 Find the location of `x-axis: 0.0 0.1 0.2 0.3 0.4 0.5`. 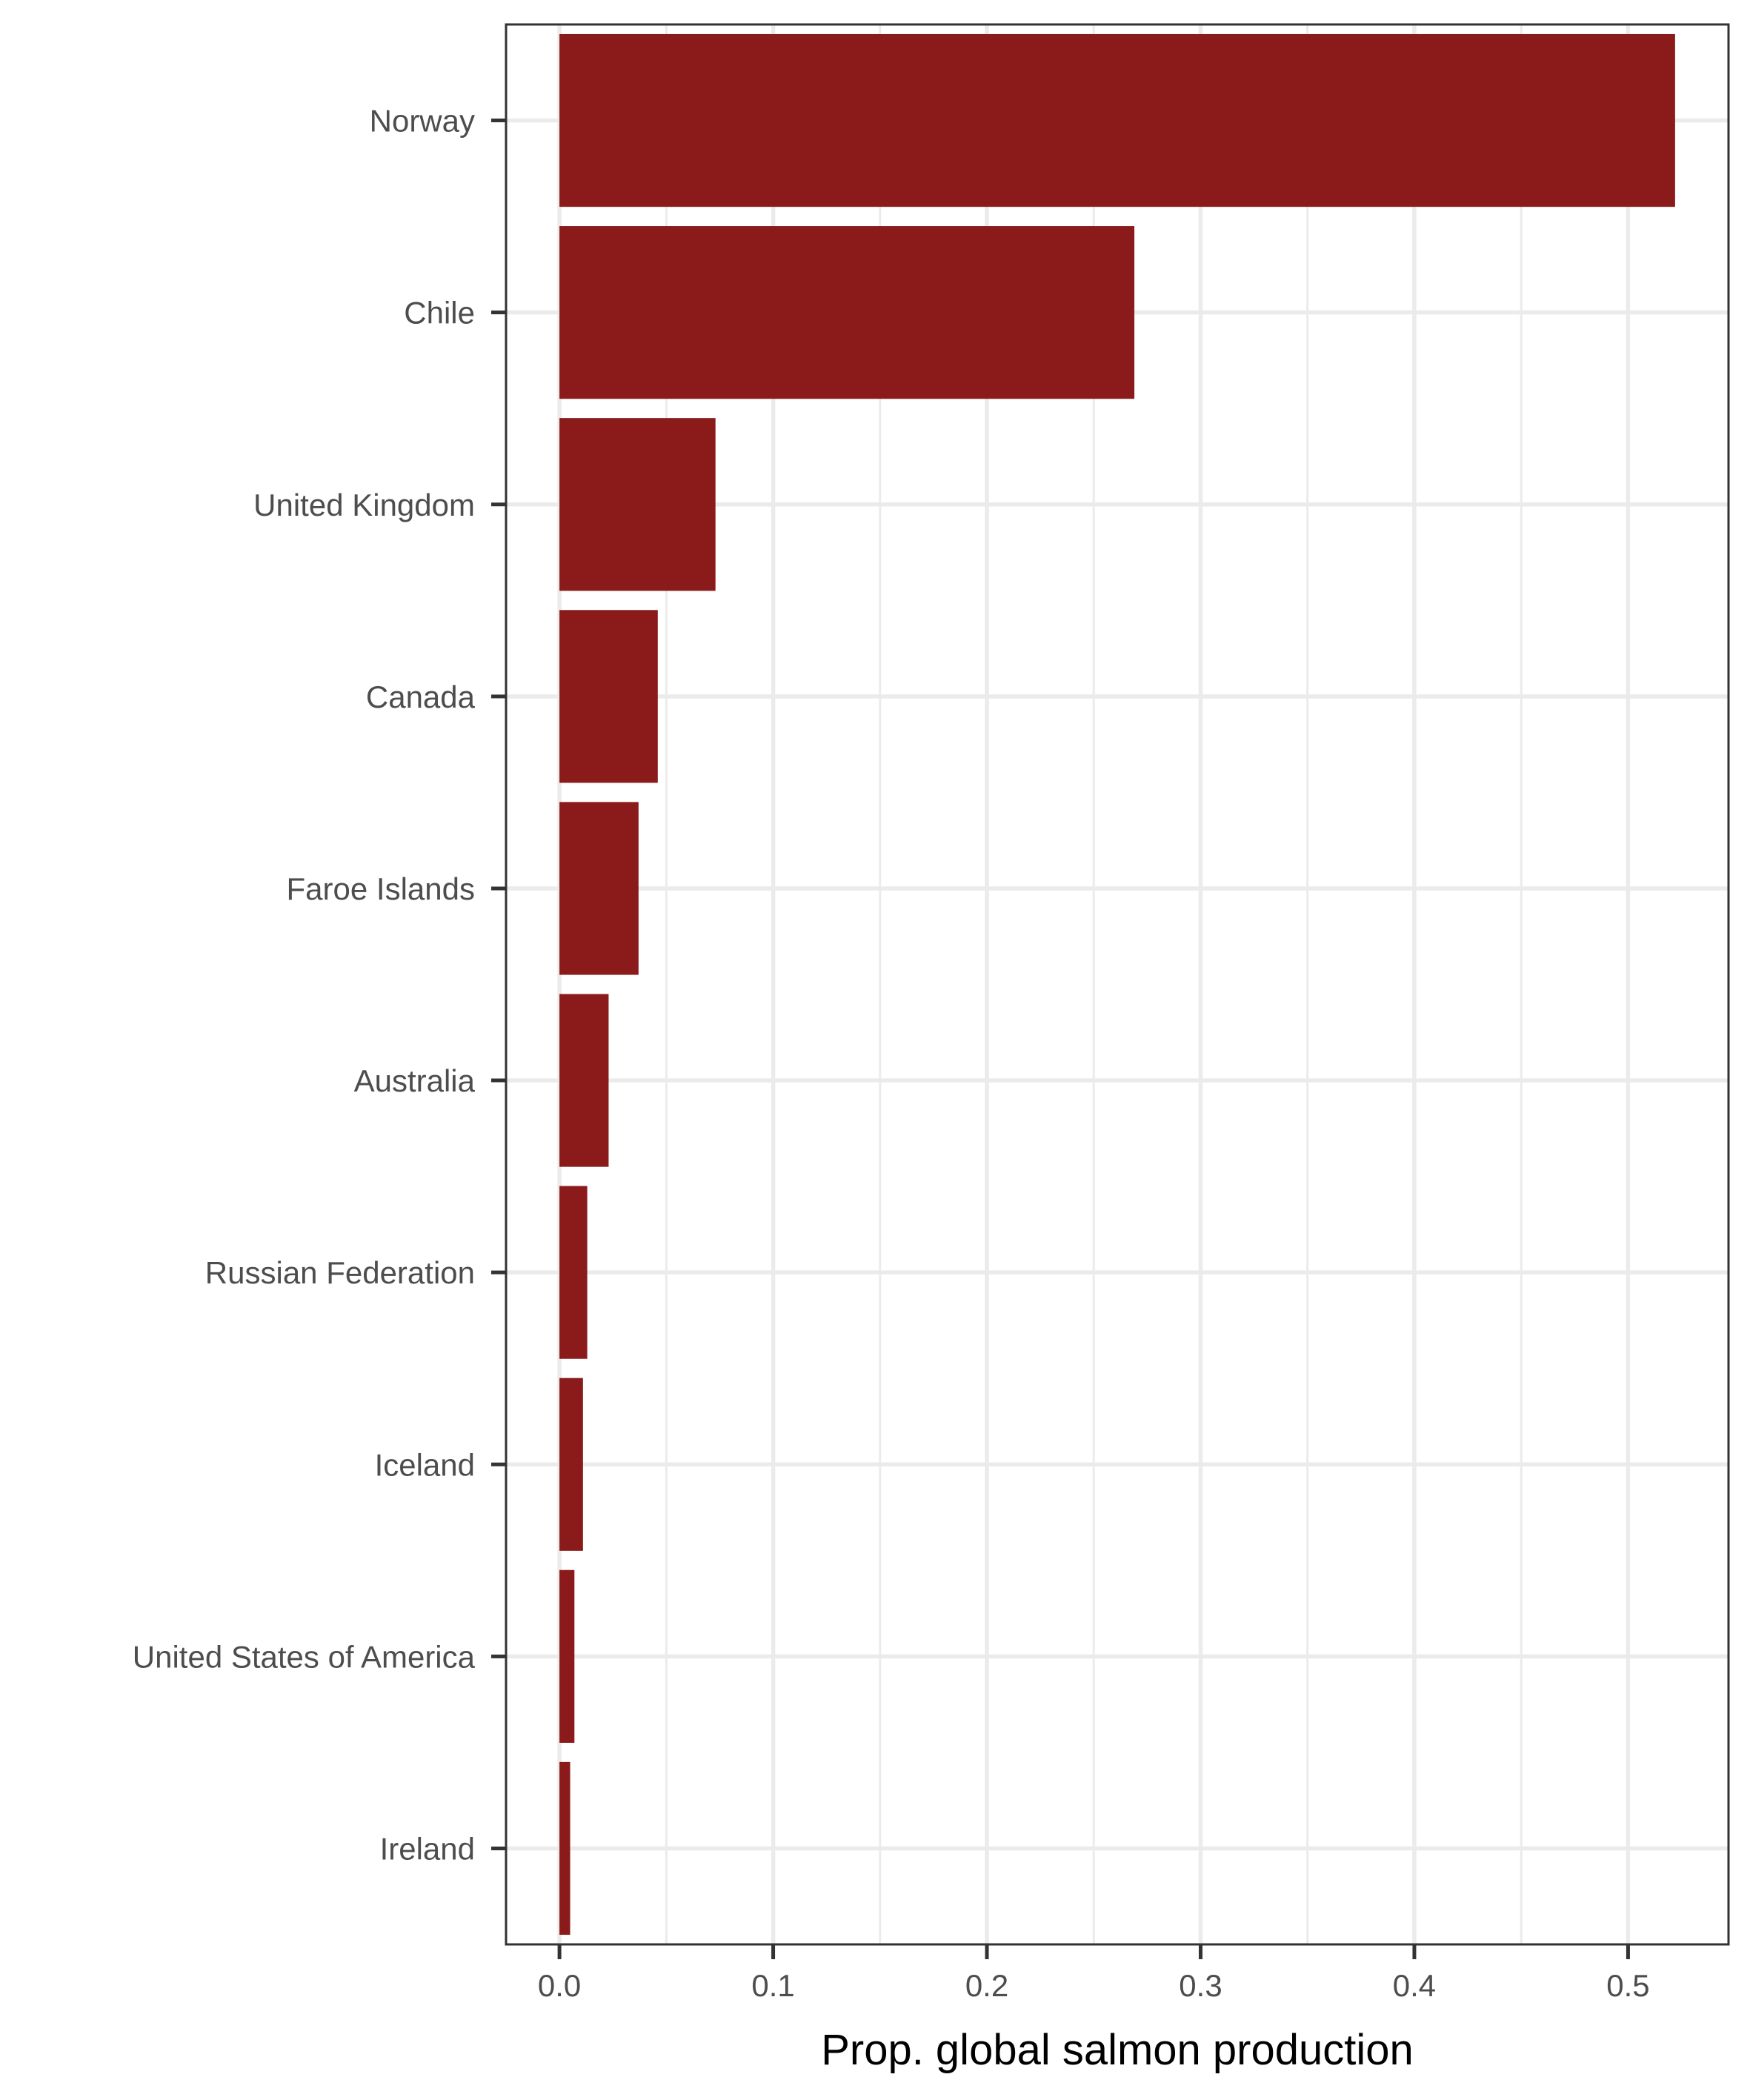

x-axis: 0.0 0.1 0.2 0.3 0.4 0.5 is located at coordinates (1094, 1974).